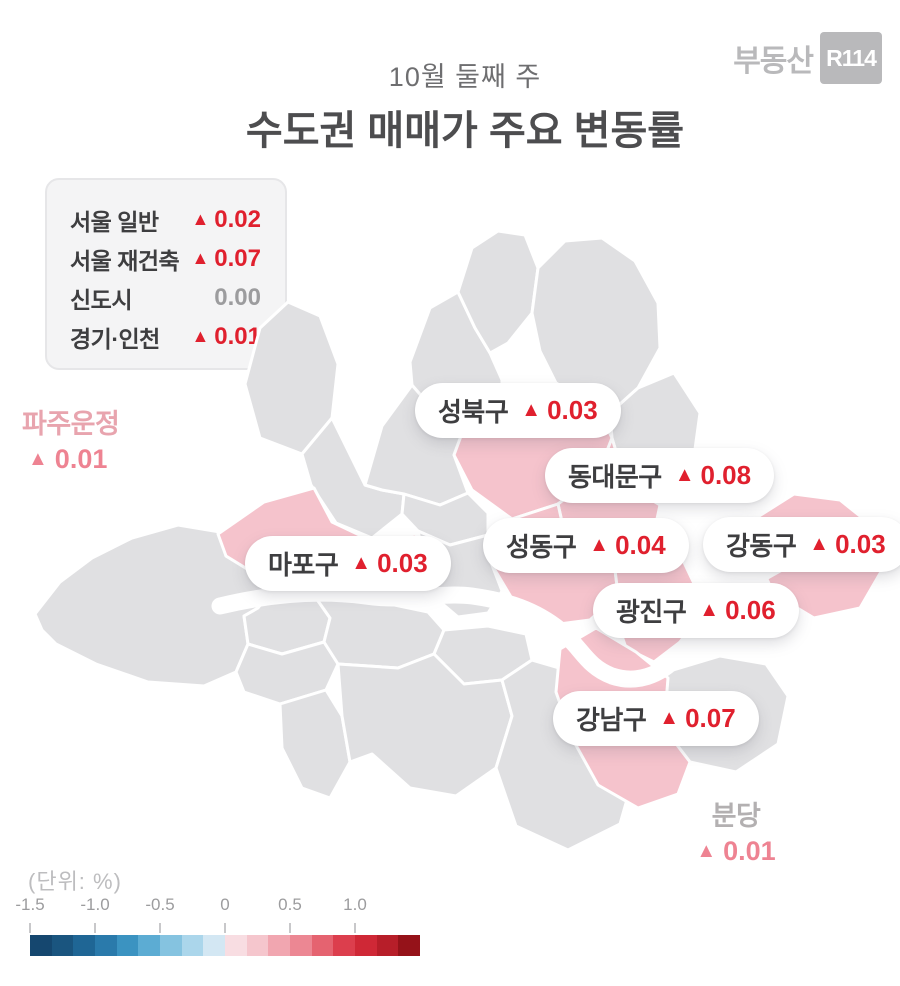 This screenshot has height=986, width=900. I want to click on callout-value: ▲ 0.07, so click(697, 718).